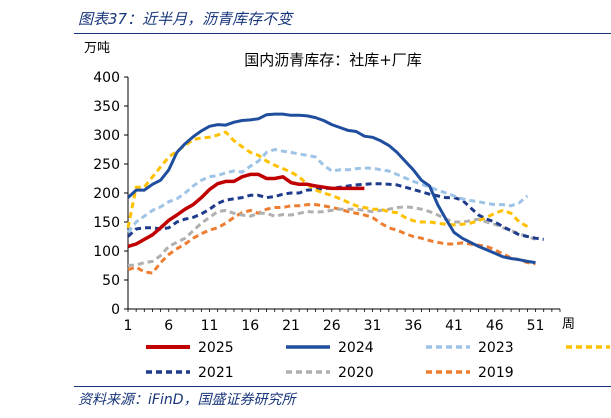 The height and width of the screenshot is (418, 611). Describe the element at coordinates (106, 165) in the screenshot. I see `y-tick-label: 250` at that location.